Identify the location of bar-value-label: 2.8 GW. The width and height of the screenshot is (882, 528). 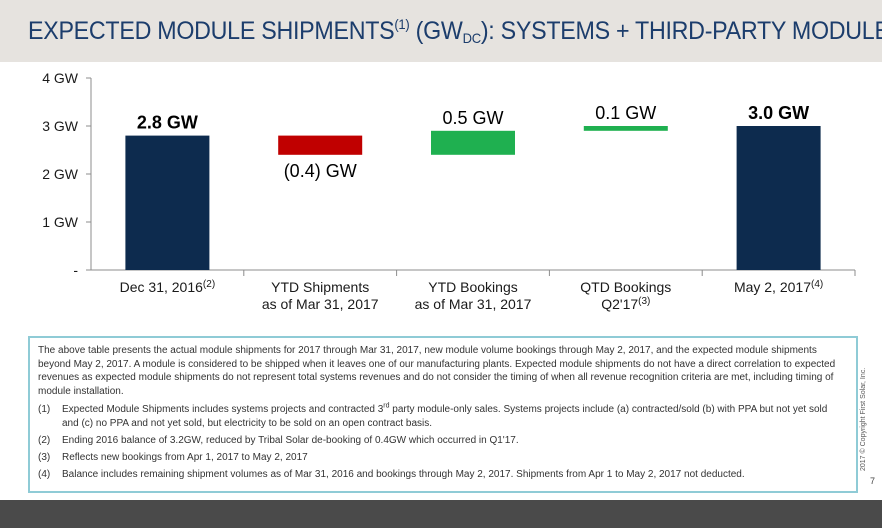
(167, 123).